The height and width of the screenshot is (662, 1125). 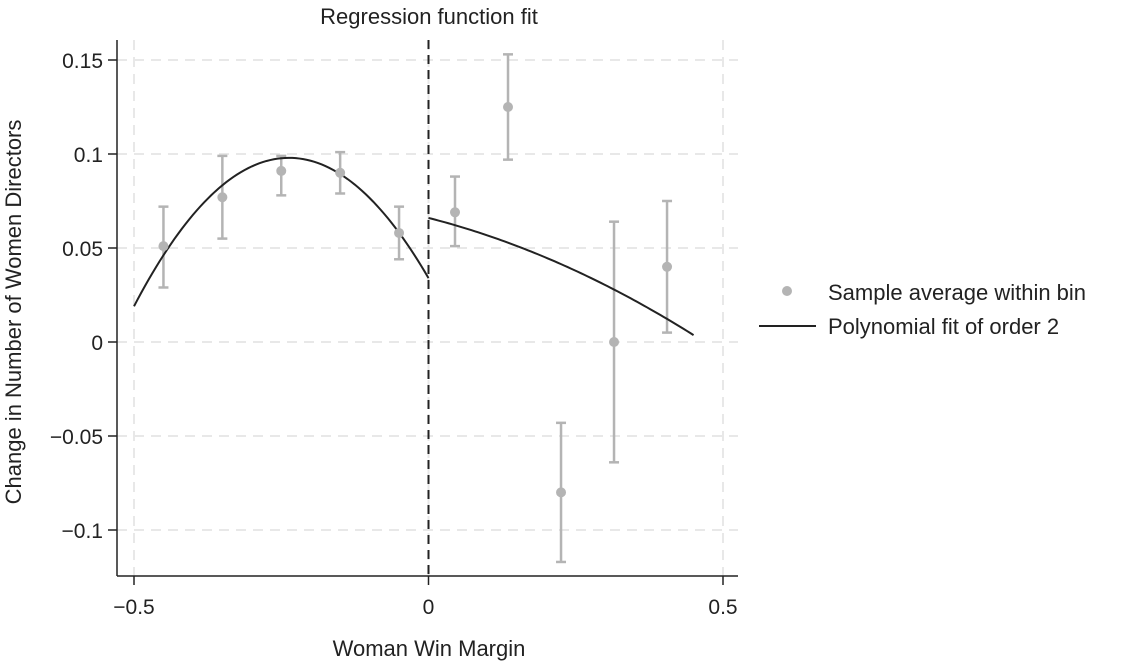 What do you see at coordinates (943, 326) in the screenshot?
I see `legend-label-fit: Polynomial fit of order 2` at bounding box center [943, 326].